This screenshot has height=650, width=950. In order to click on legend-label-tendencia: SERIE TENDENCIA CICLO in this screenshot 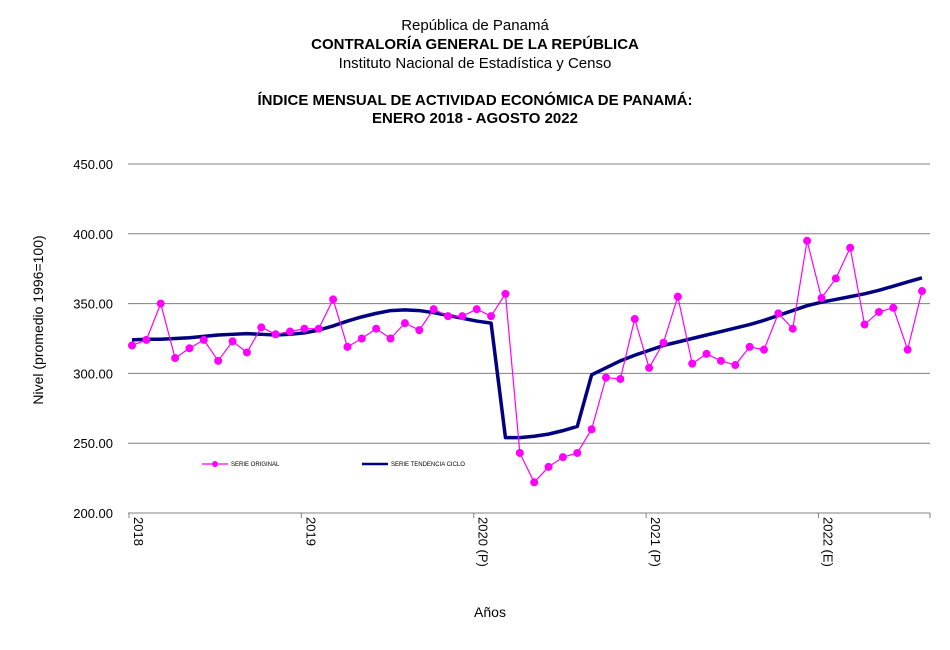, I will do `click(428, 465)`.